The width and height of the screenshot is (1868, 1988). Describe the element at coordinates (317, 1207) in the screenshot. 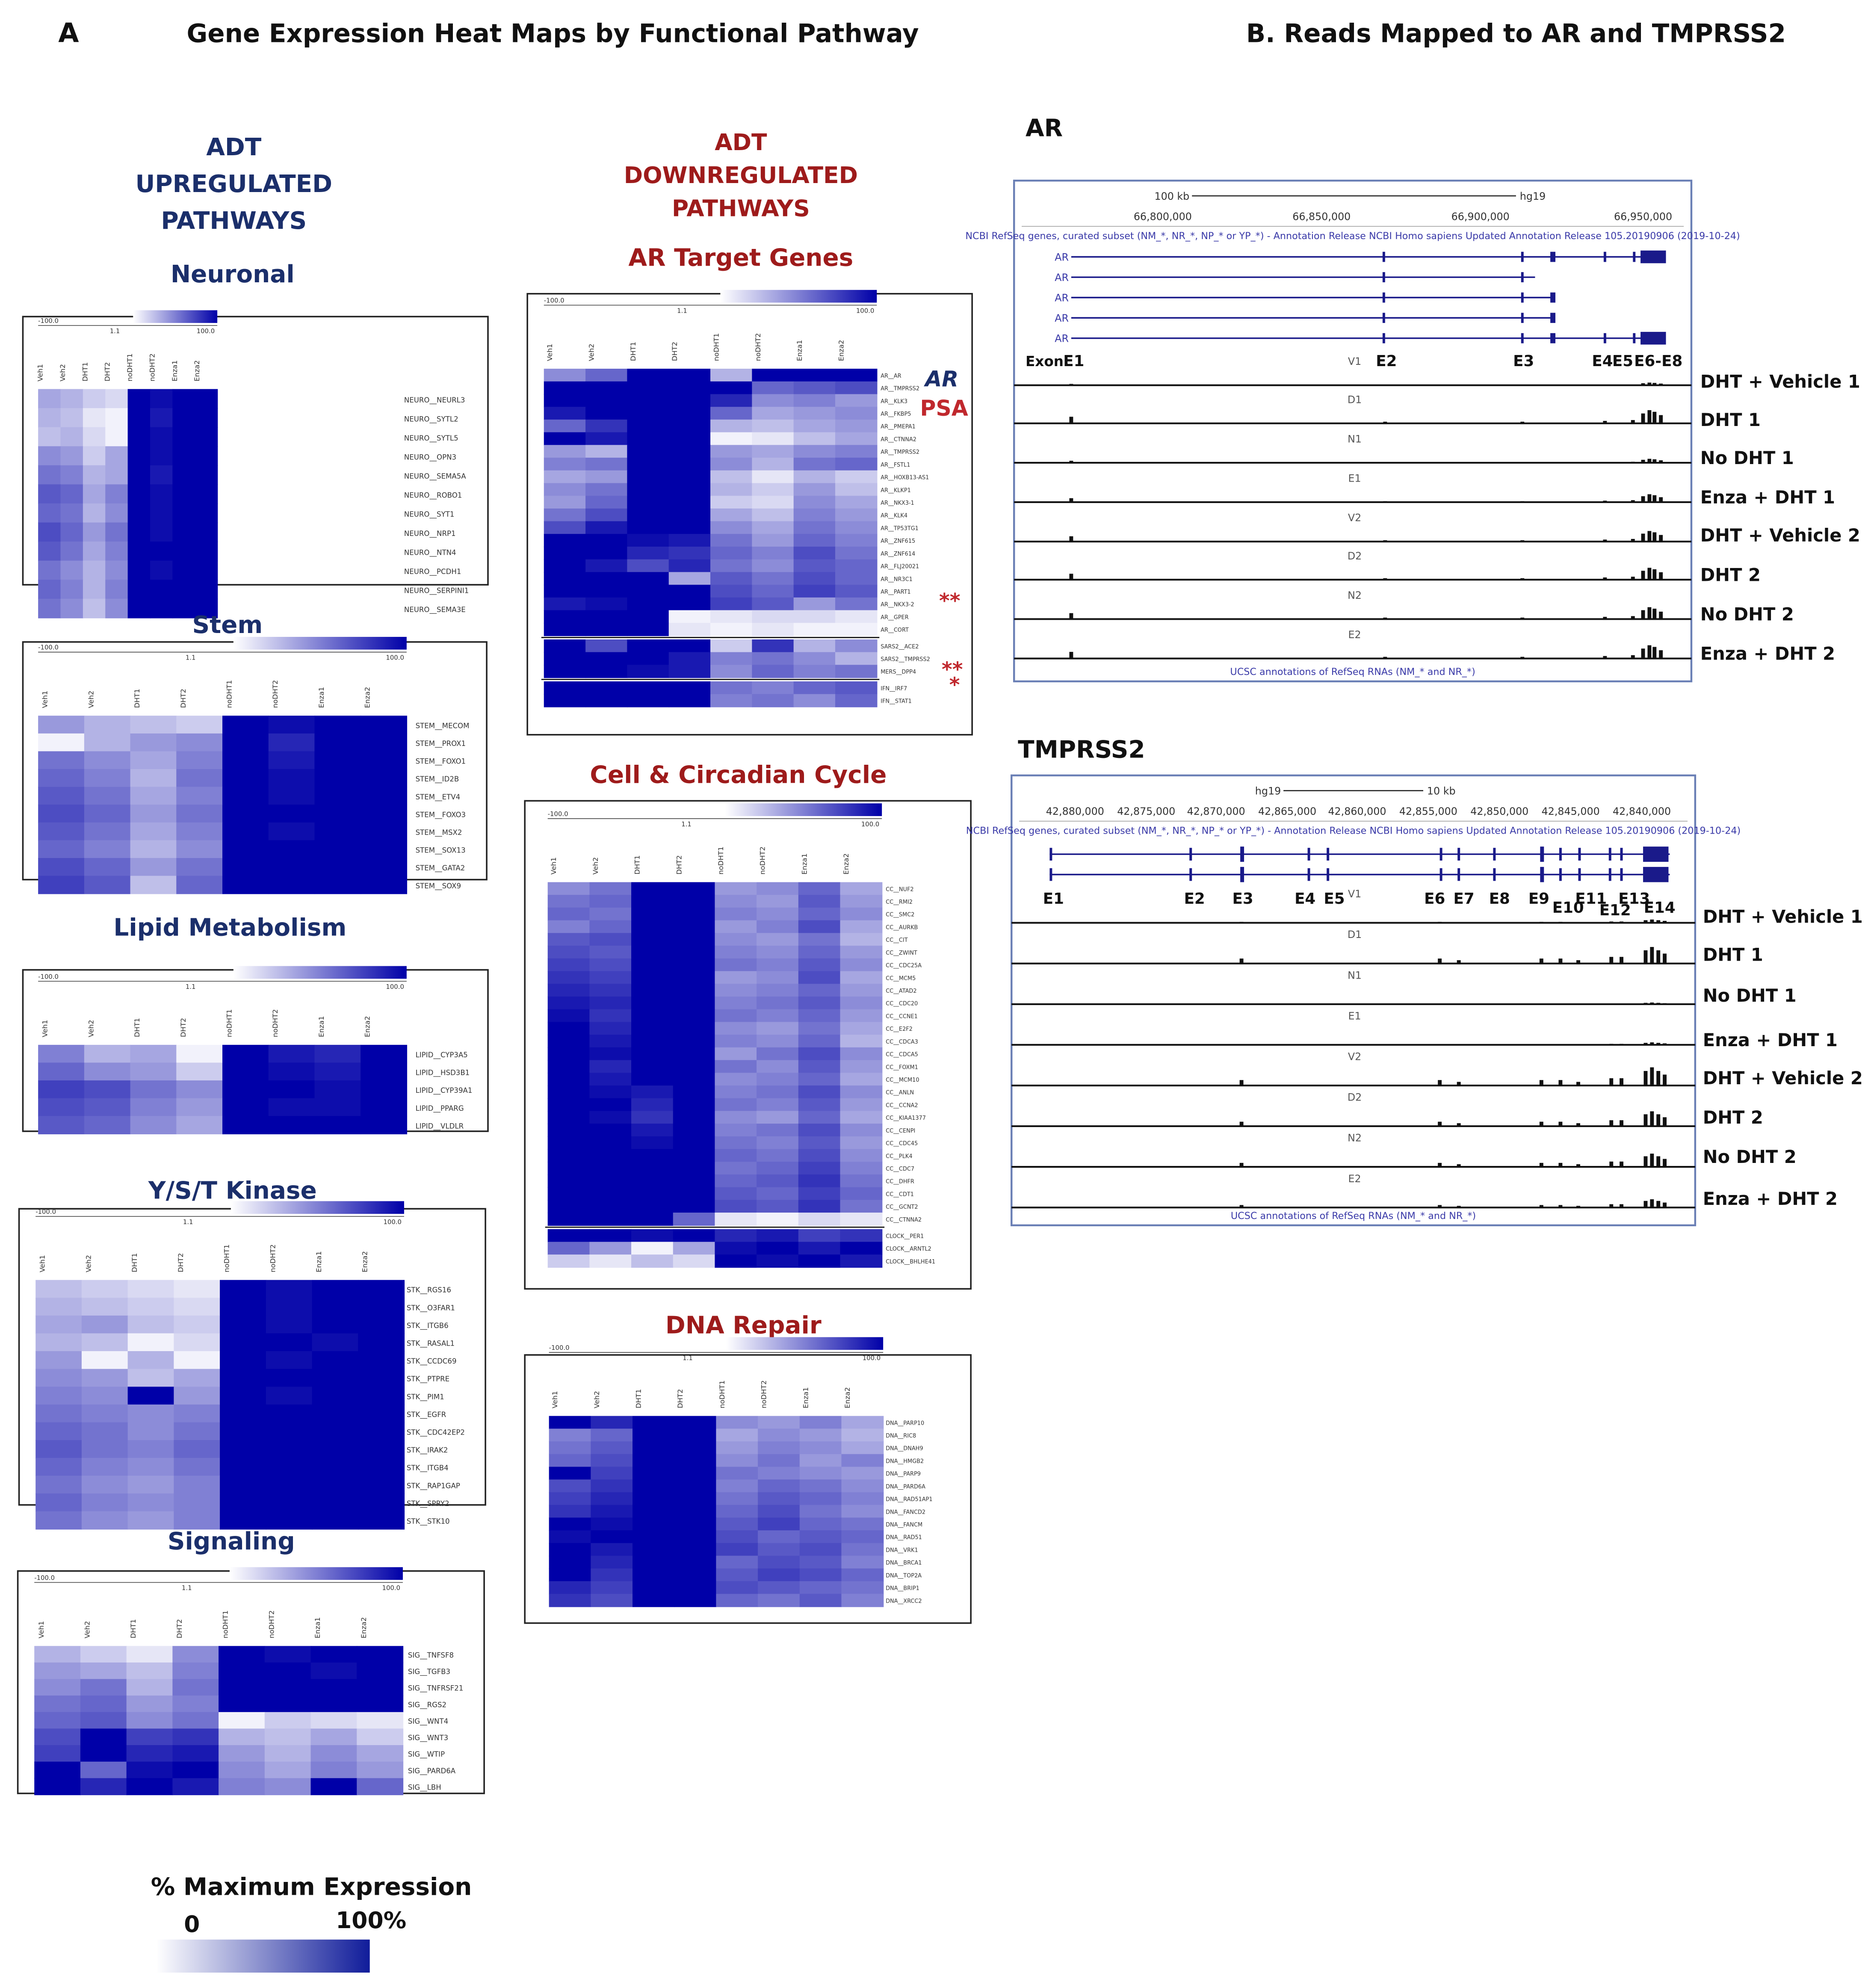

I see `color-scale-bar` at that location.